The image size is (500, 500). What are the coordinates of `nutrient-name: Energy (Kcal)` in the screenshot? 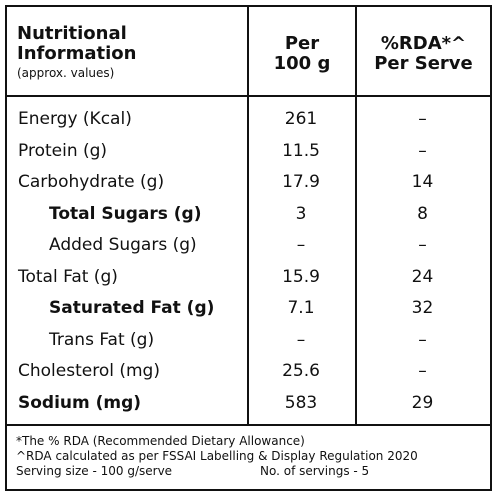 It's located at (75, 119).